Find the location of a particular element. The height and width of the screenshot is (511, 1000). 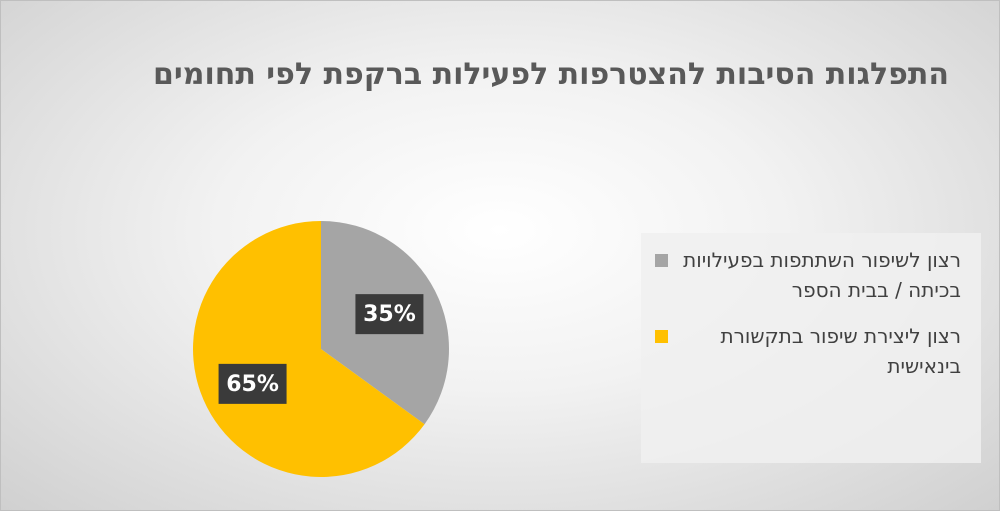

data-label: 35% is located at coordinates (389, 314).